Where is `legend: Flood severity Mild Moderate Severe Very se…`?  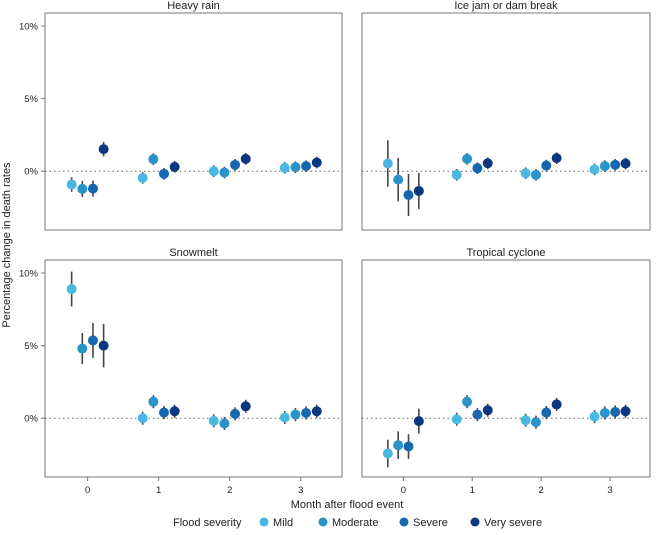
legend: Flood severity Mild Moderate Severe Very se… is located at coordinates (357, 523).